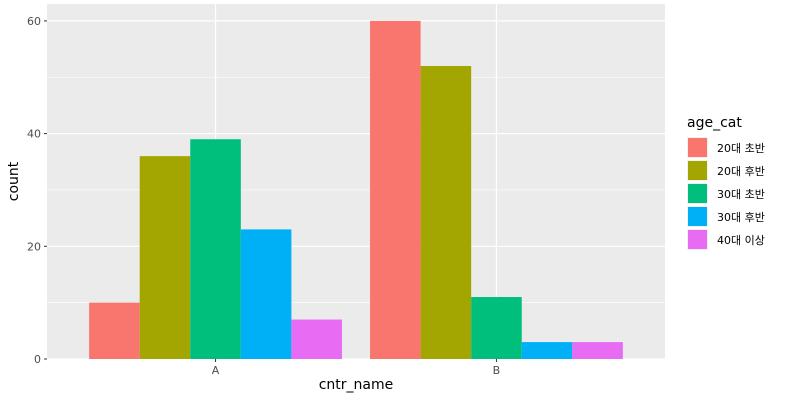 The width and height of the screenshot is (800, 400). I want to click on x-axis-title: cntr_name, so click(356, 385).